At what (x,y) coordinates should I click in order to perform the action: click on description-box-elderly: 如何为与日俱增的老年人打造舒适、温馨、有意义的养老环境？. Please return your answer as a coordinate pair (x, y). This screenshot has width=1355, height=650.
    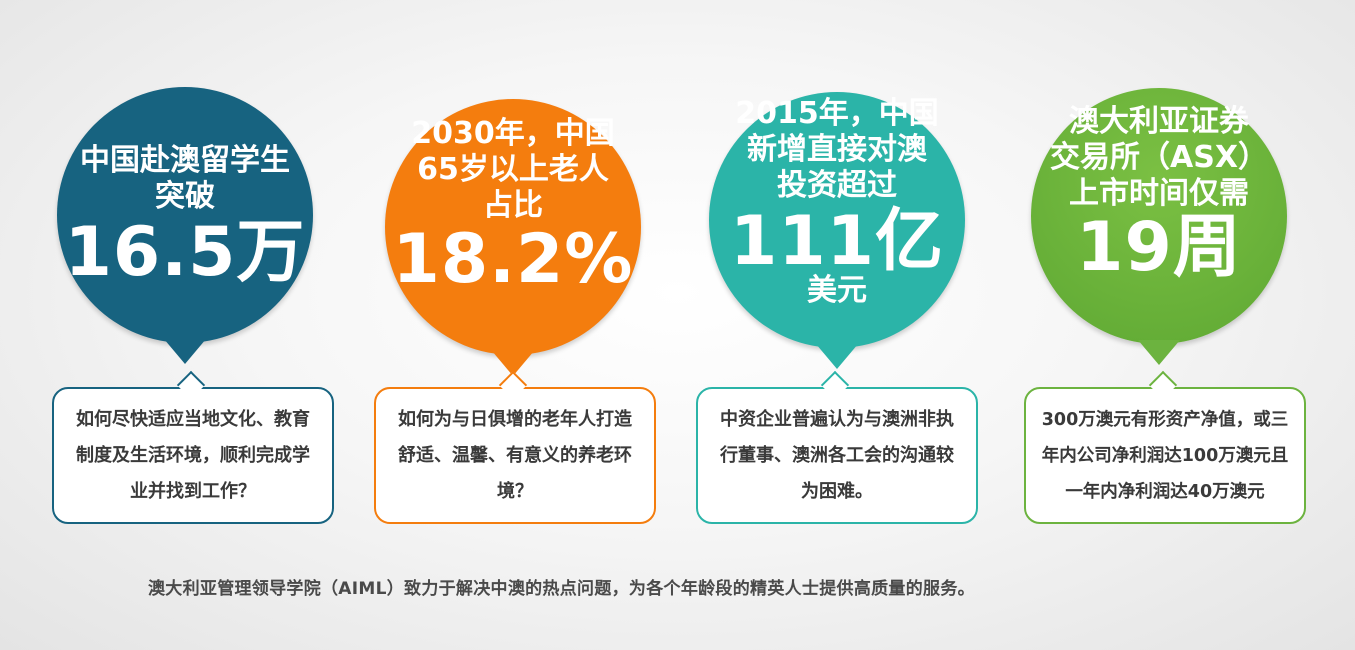
    Looking at the image, I should click on (515, 455).